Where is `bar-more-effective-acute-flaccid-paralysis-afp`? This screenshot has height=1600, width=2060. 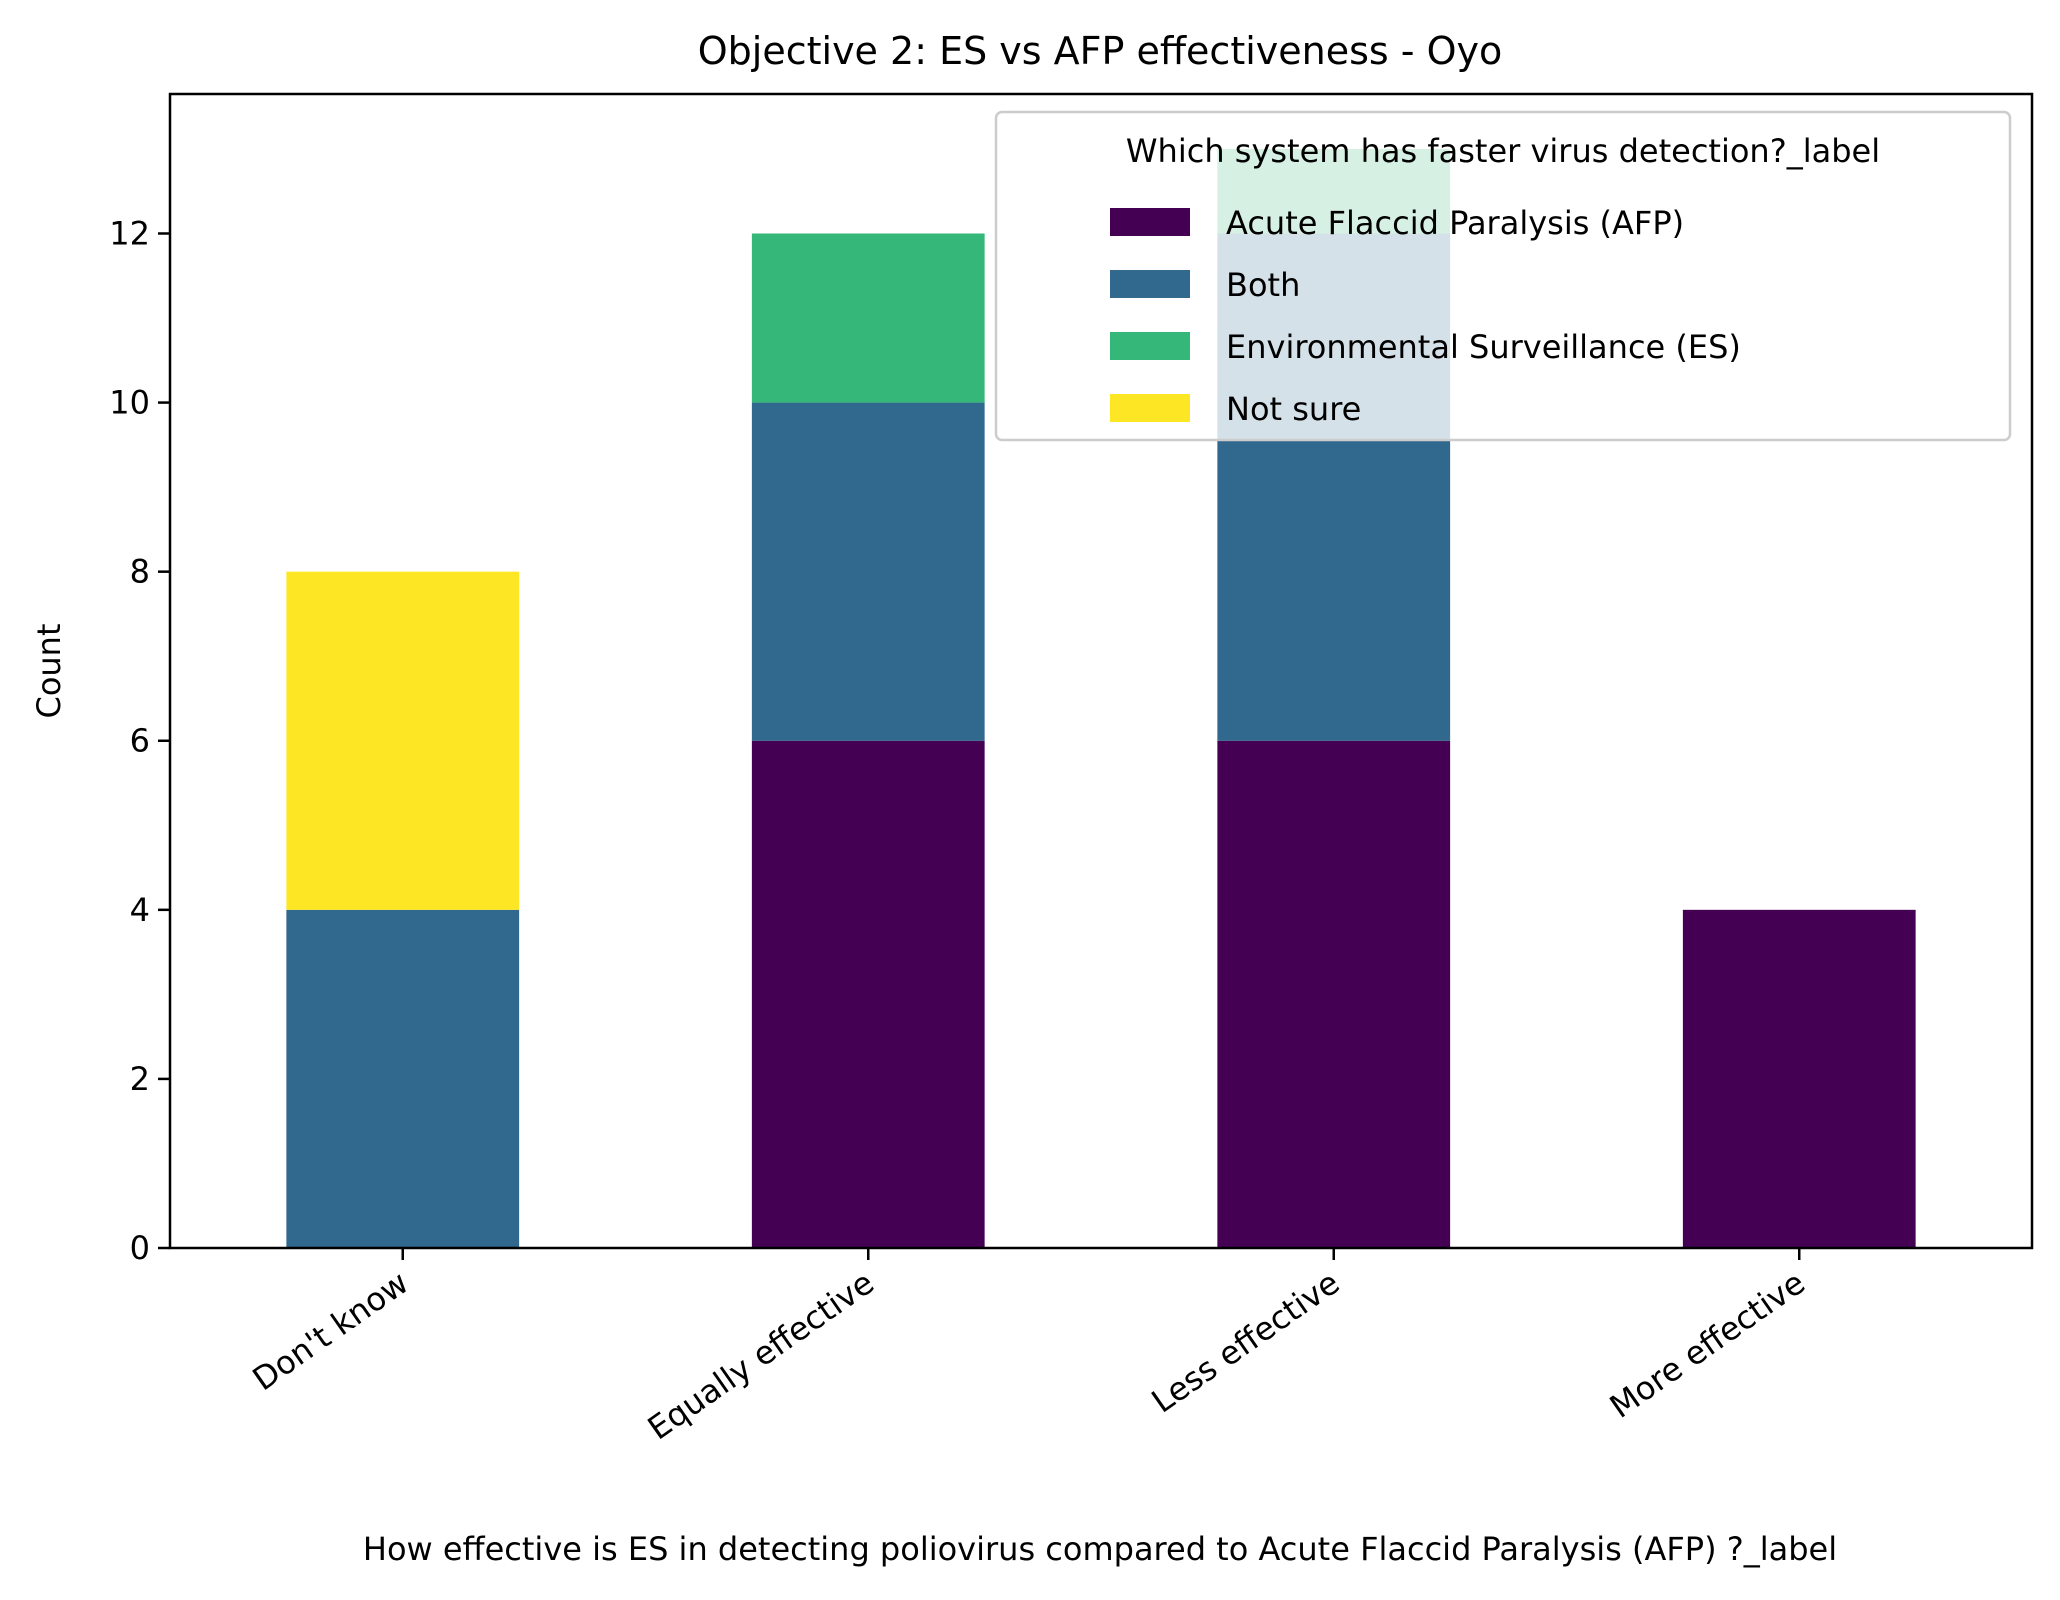 bar-more-effective-acute-flaccid-paralysis-afp is located at coordinates (1799, 1078).